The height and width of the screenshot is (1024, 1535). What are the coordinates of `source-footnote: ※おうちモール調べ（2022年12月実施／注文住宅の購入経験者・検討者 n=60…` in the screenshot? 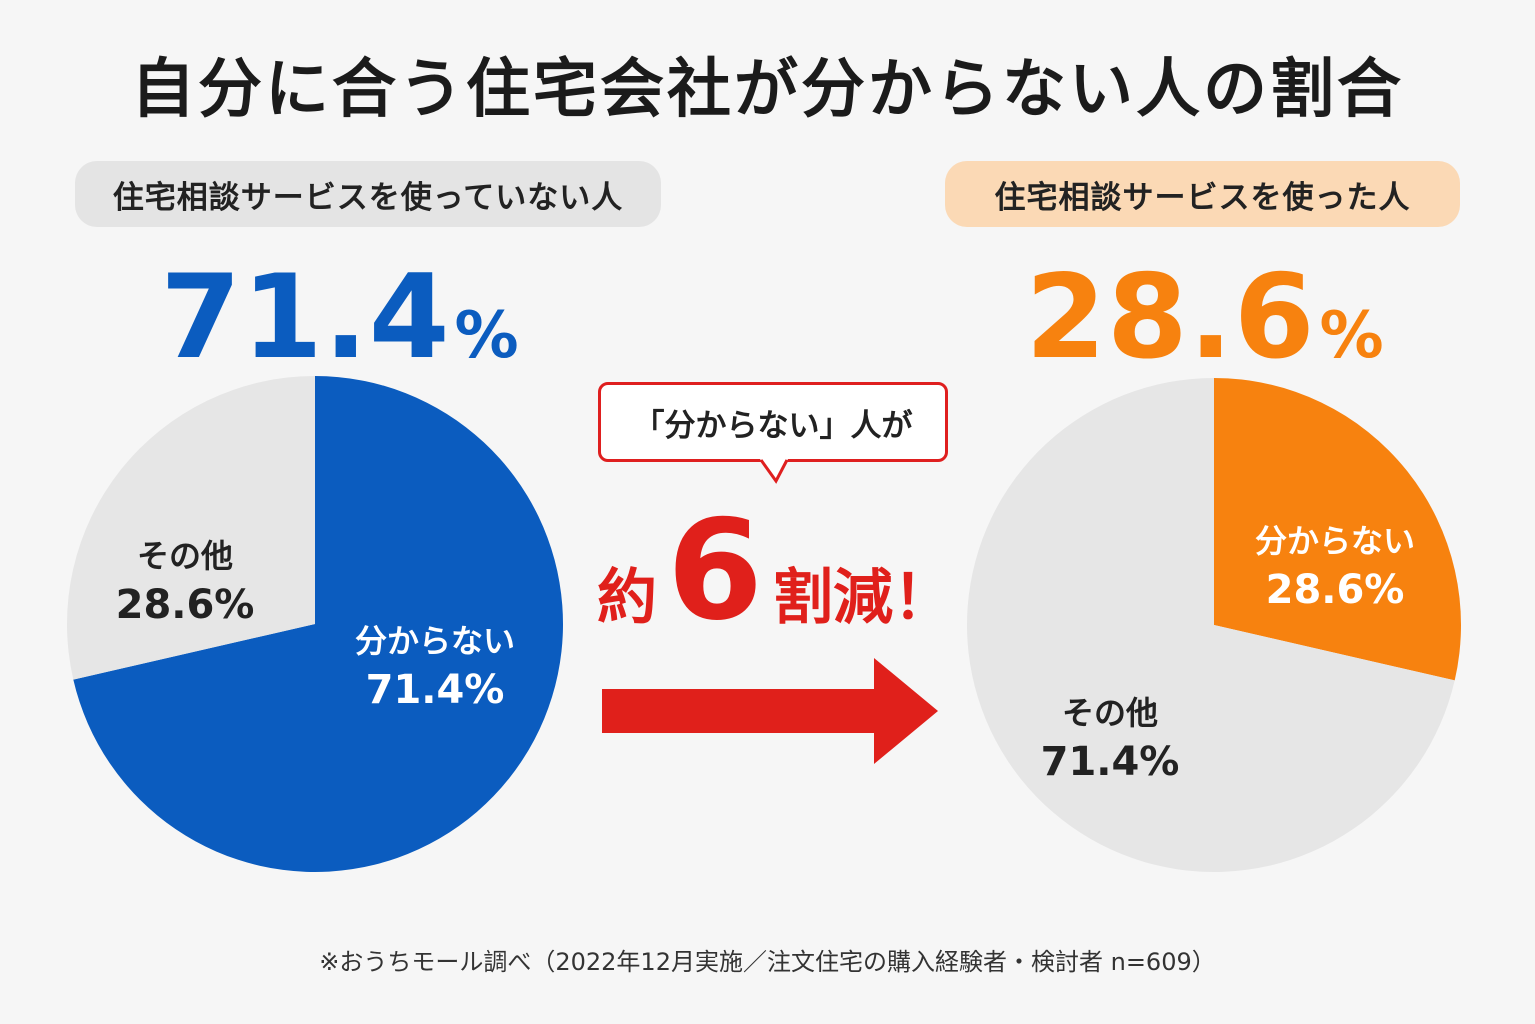 It's located at (767, 962).